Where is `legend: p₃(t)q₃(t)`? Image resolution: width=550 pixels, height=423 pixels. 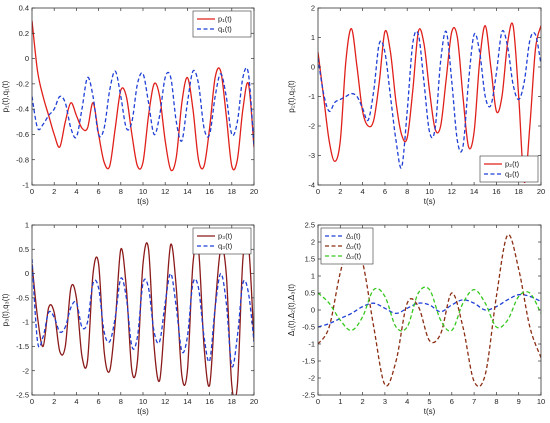
legend: p₃(t)q₃(t) is located at coordinates (222, 241).